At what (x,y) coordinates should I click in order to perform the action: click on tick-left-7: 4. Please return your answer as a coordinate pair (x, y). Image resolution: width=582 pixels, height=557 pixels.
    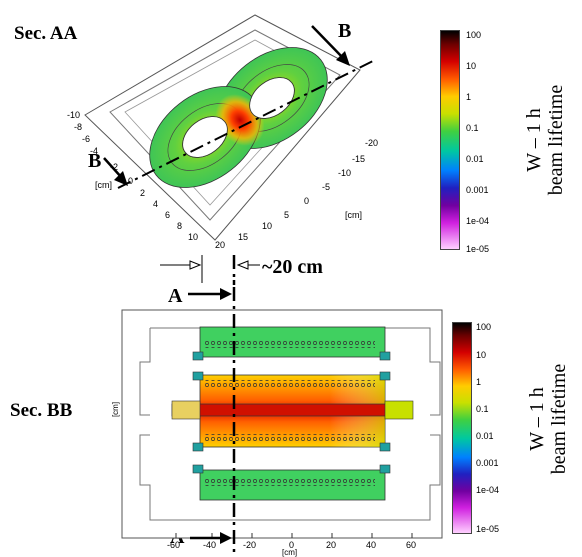
    Looking at the image, I should click on (156, 204).